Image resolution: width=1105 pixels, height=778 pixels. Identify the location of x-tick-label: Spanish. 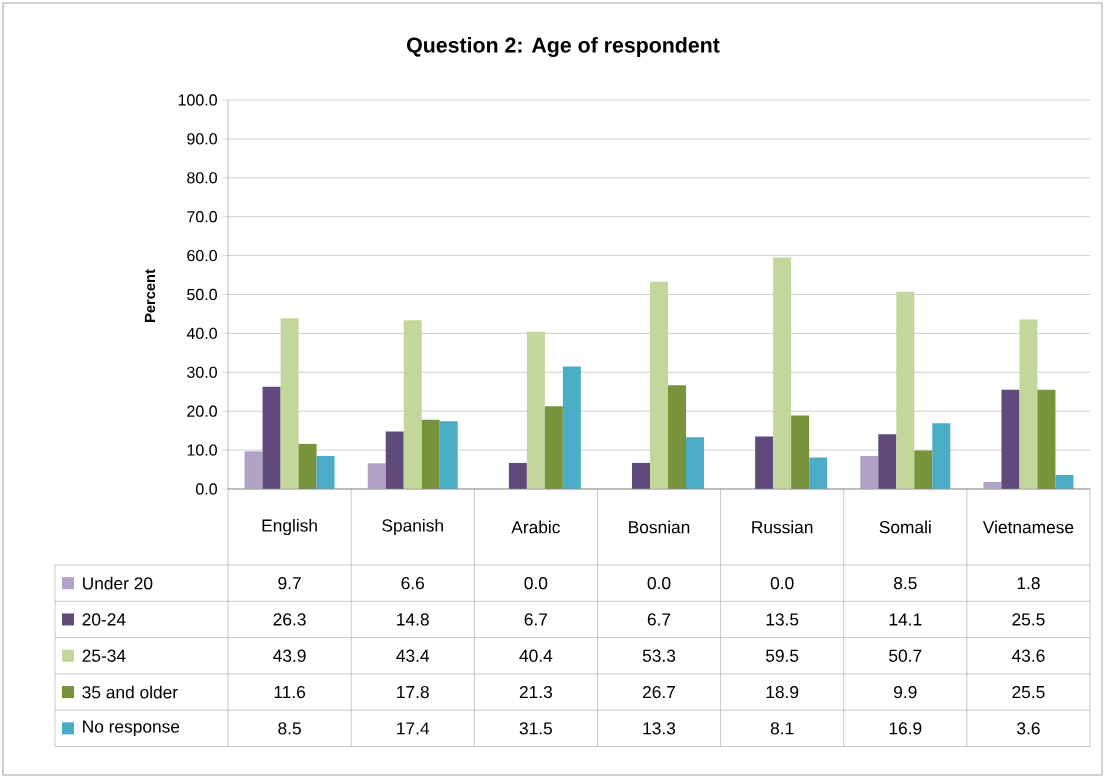
(412, 527).